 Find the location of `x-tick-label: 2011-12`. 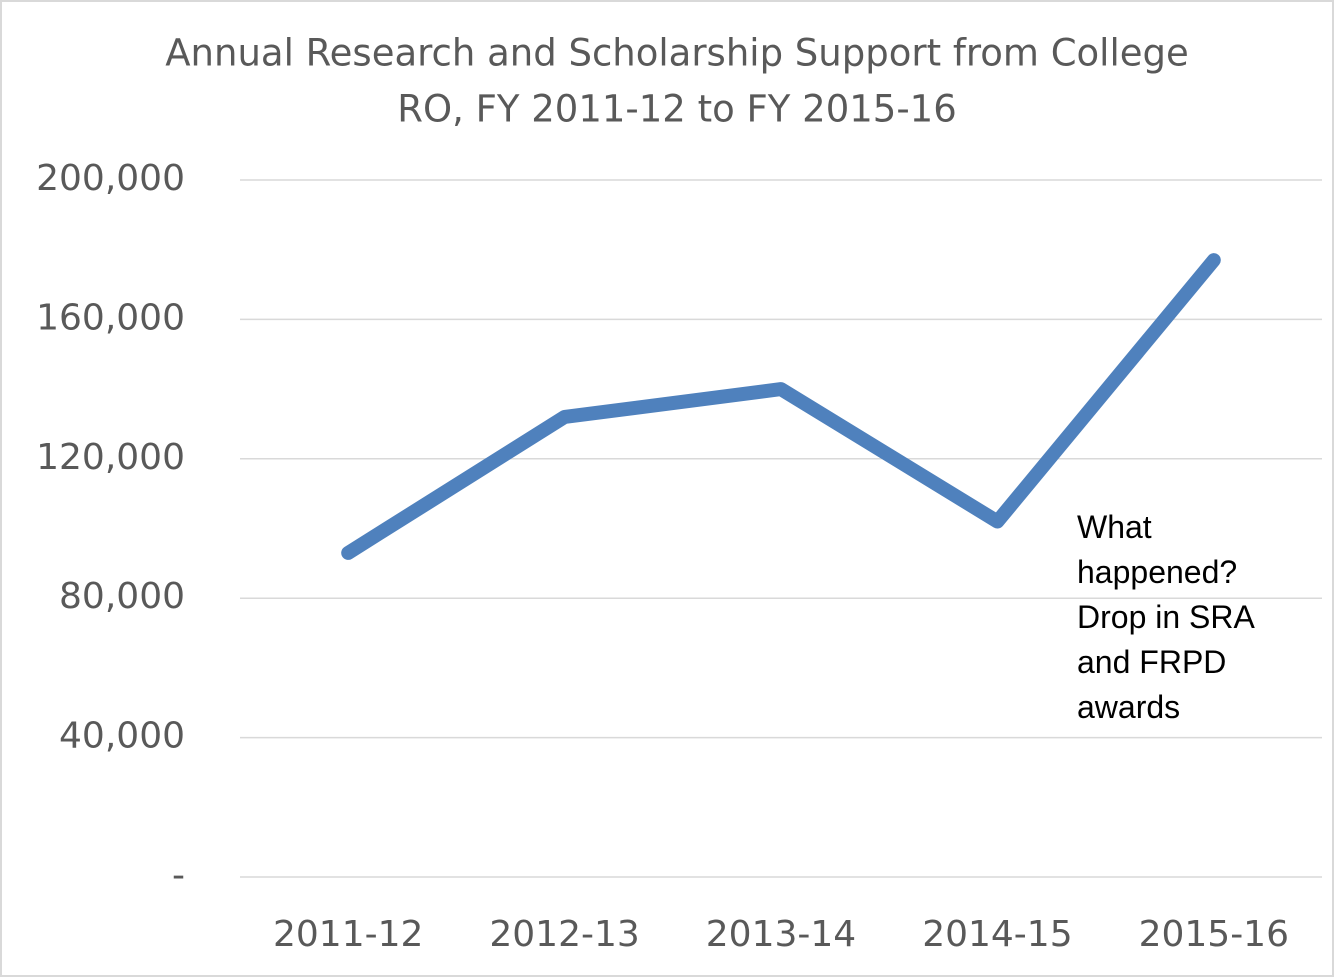

x-tick-label: 2011-12 is located at coordinates (348, 934).